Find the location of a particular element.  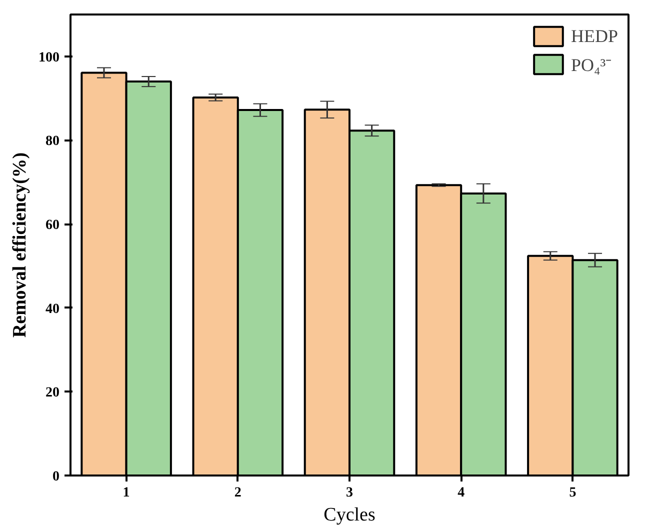

x-axis-title: Cycles is located at coordinates (350, 515).